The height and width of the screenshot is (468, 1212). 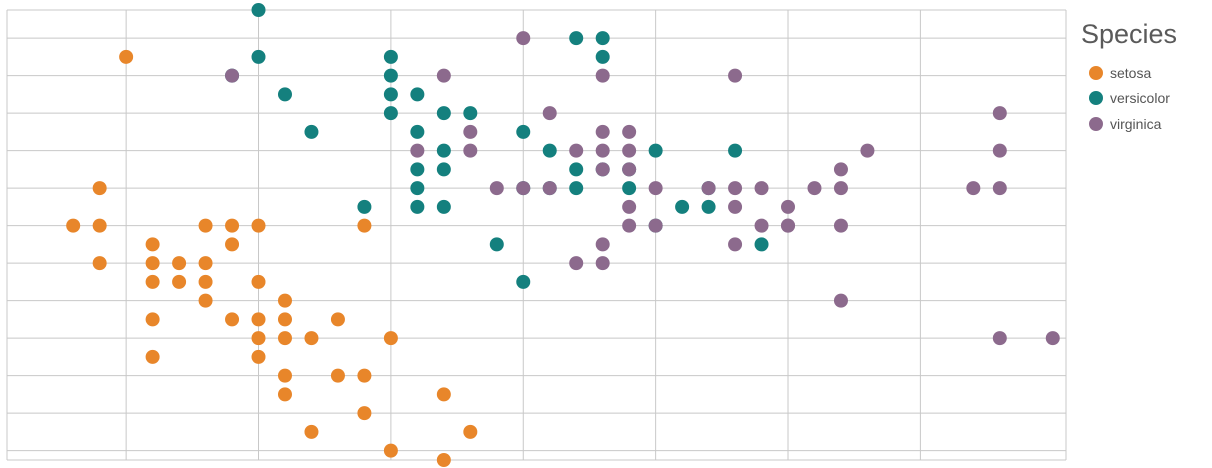 I want to click on legend-item-virginica: virginica, so click(x=1129, y=124).